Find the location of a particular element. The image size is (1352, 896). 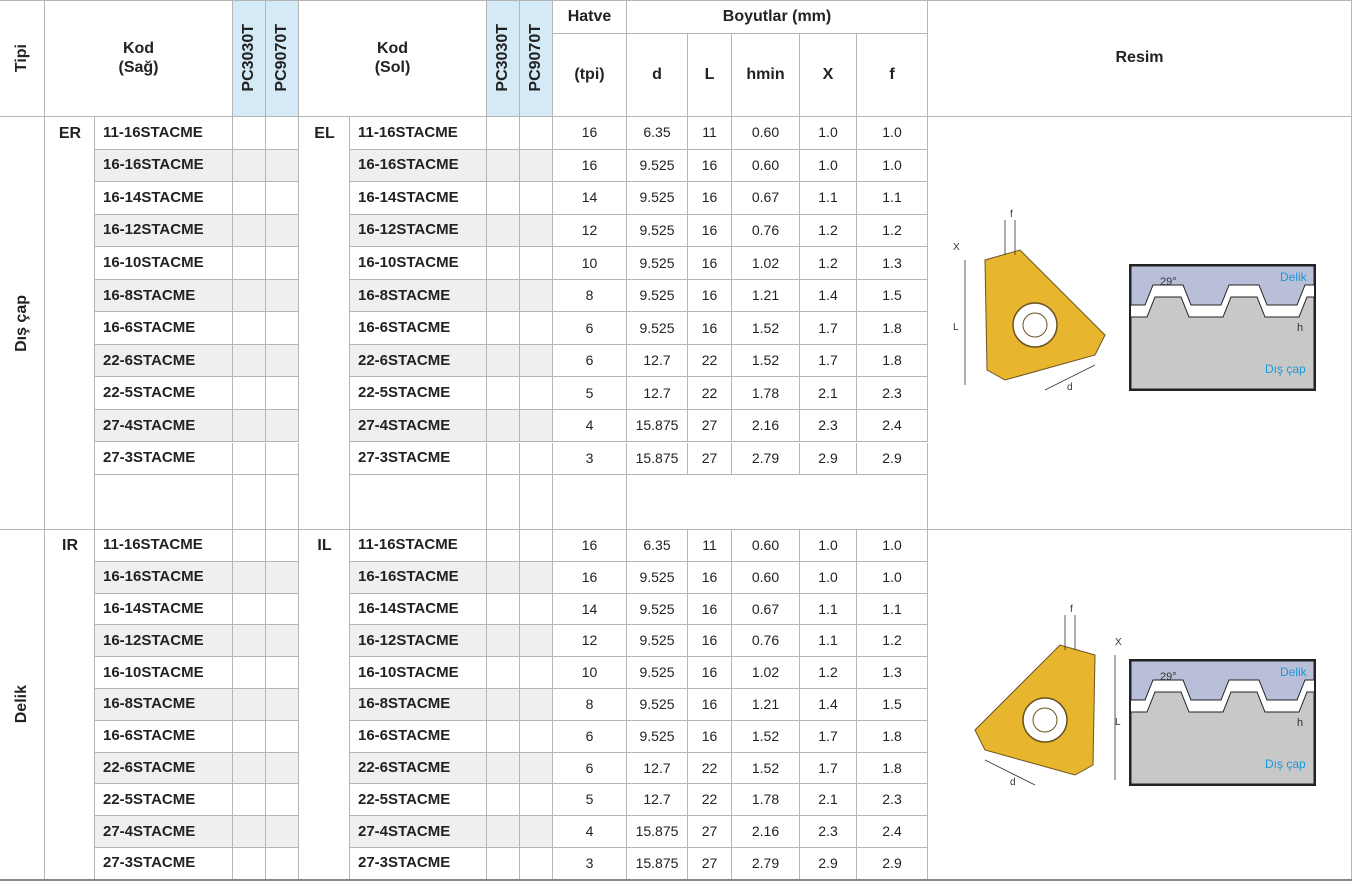

dimension: 11 is located at coordinates (710, 133).